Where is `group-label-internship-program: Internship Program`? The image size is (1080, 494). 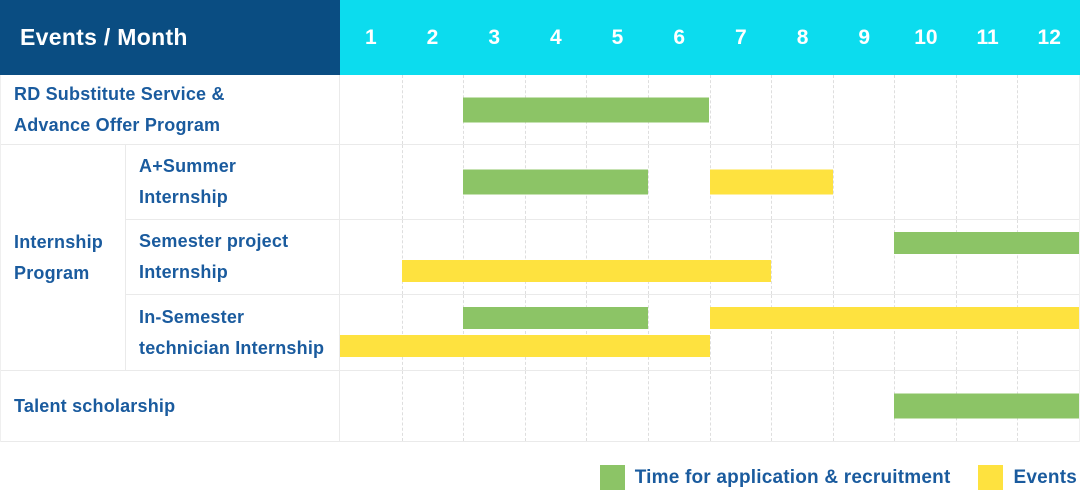 group-label-internship-program: Internship Program is located at coordinates (63, 257).